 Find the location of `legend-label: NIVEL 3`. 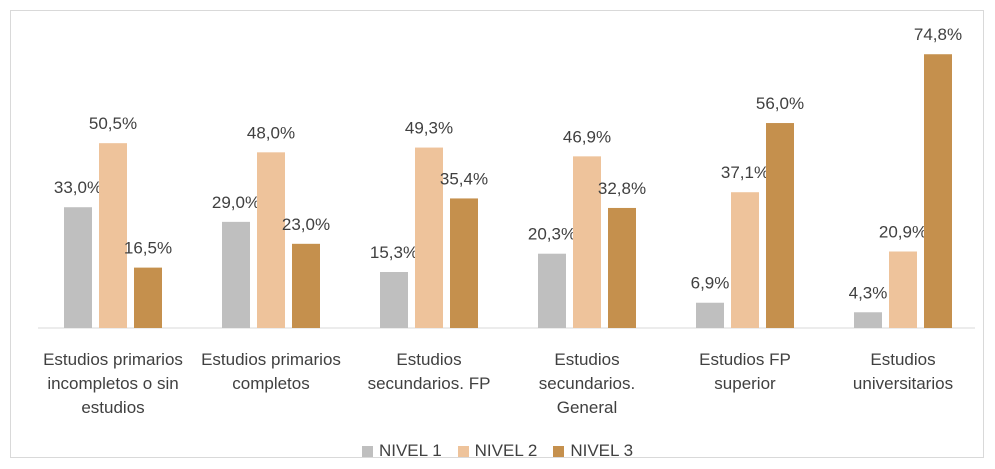

legend-label: NIVEL 3 is located at coordinates (602, 450).